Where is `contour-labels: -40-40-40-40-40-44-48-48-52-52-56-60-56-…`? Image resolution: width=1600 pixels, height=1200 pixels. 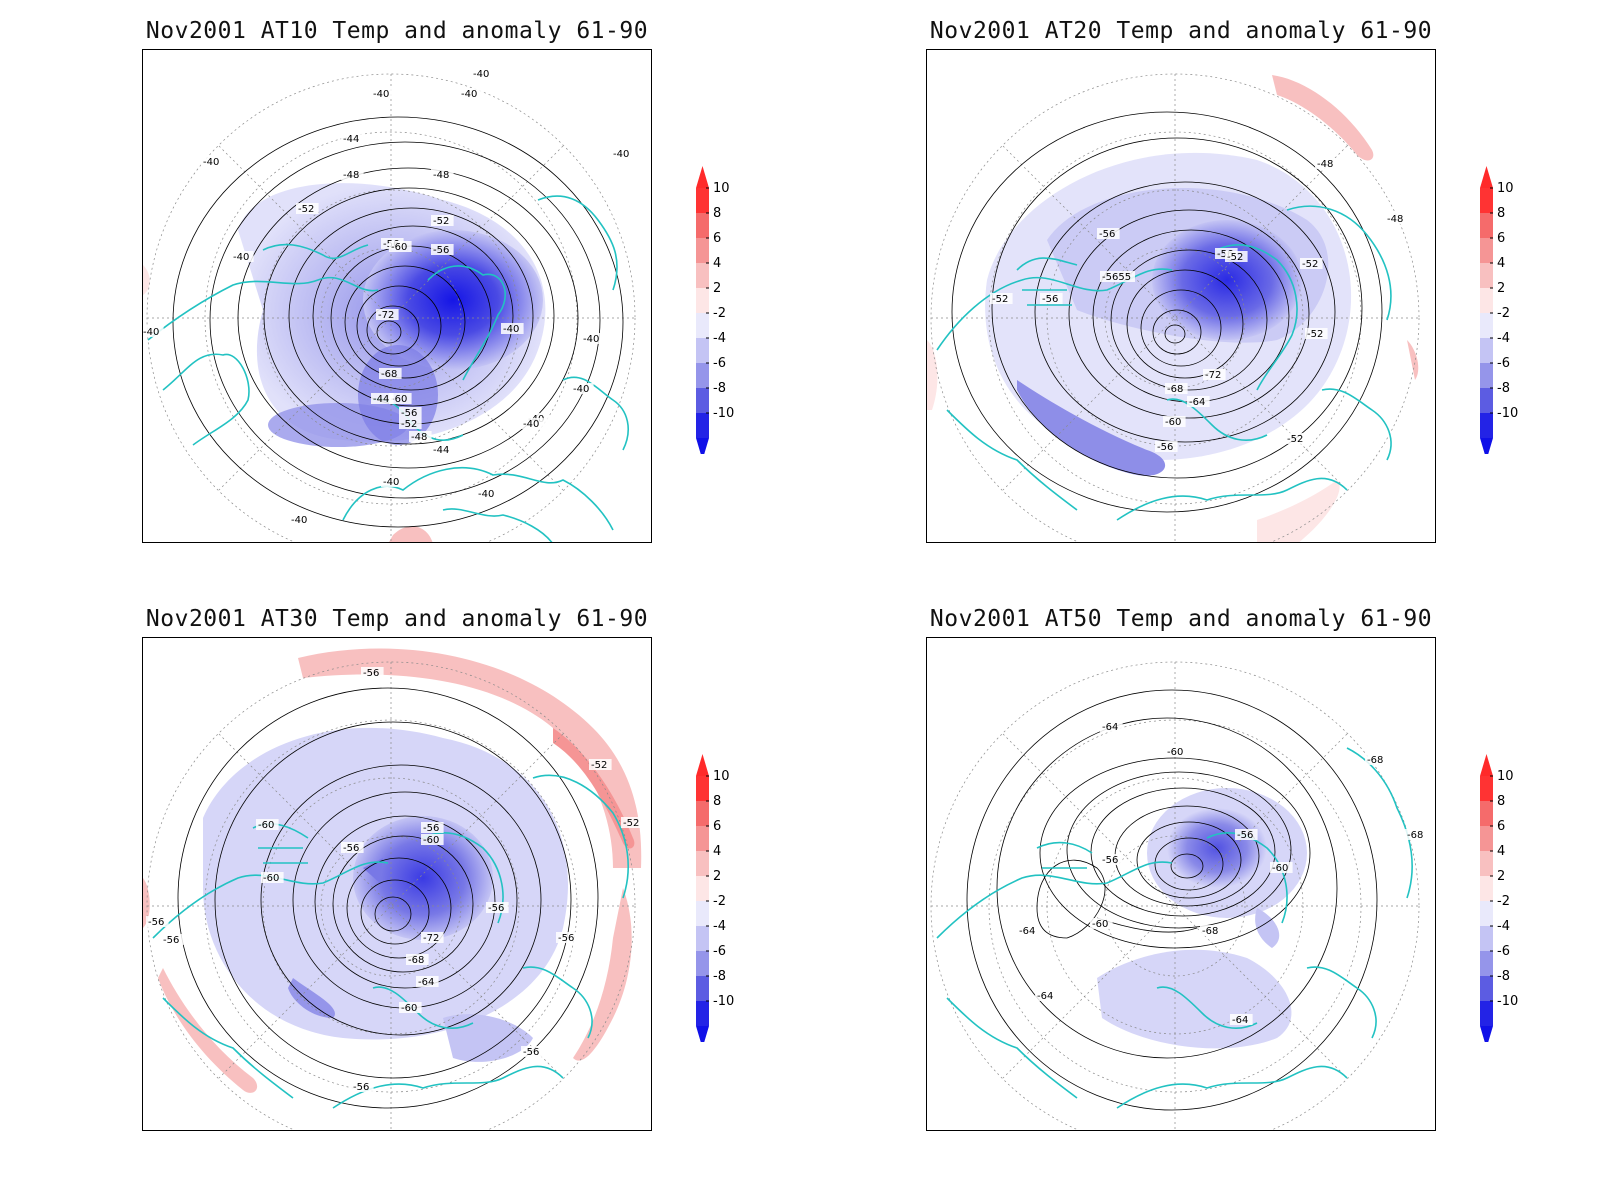
contour-labels: -40-40-40-40-40-44-48-48-52-52-56-60-56-… is located at coordinates (388, 297).